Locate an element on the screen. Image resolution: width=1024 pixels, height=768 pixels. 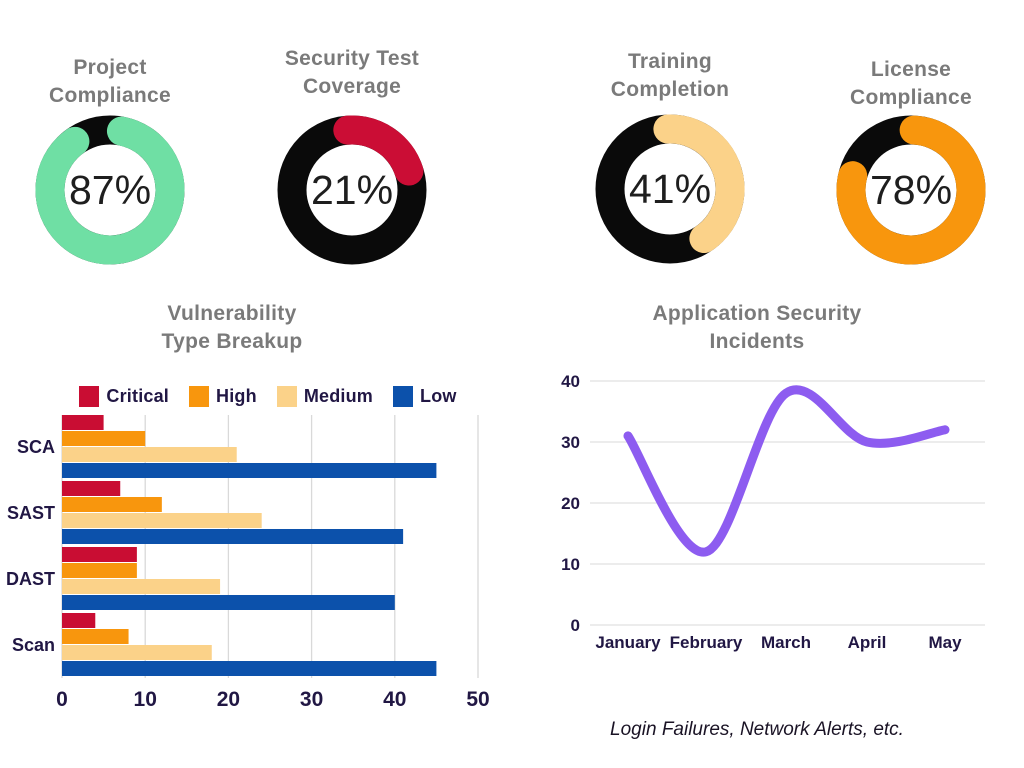
donut-chart-training-completion: 41% is located at coordinates (670, 189).